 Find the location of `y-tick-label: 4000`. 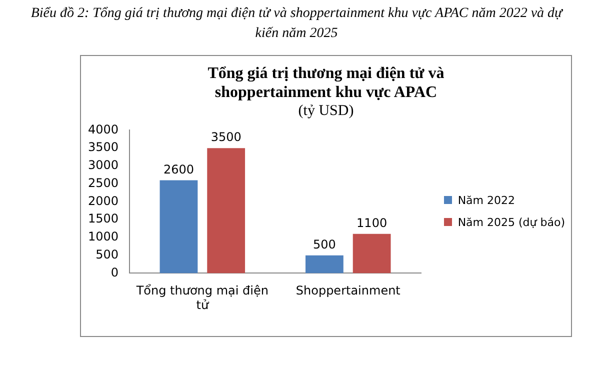

y-tick-label: 4000 is located at coordinates (103, 129).